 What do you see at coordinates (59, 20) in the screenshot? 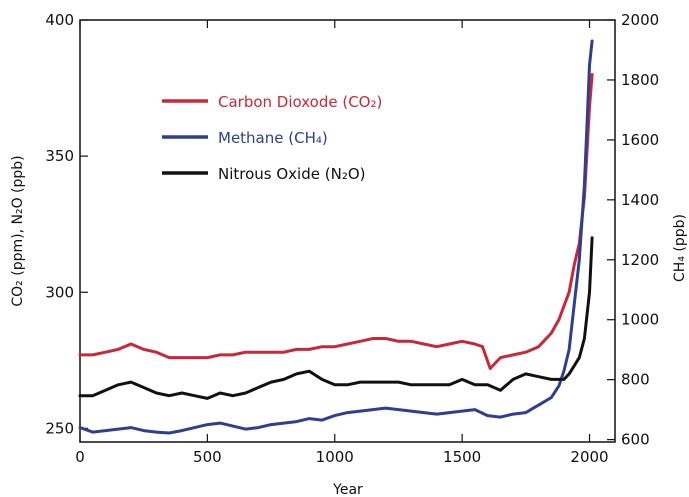
I see `y-left-tick-label: 400` at bounding box center [59, 20].